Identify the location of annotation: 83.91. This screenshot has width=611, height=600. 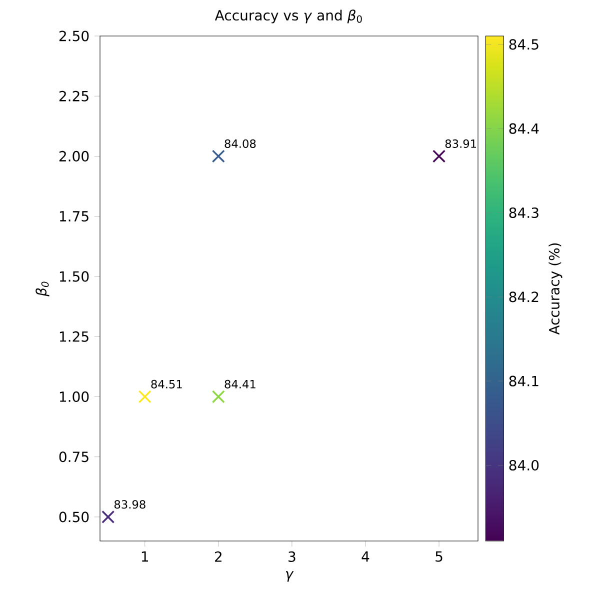
(460, 143).